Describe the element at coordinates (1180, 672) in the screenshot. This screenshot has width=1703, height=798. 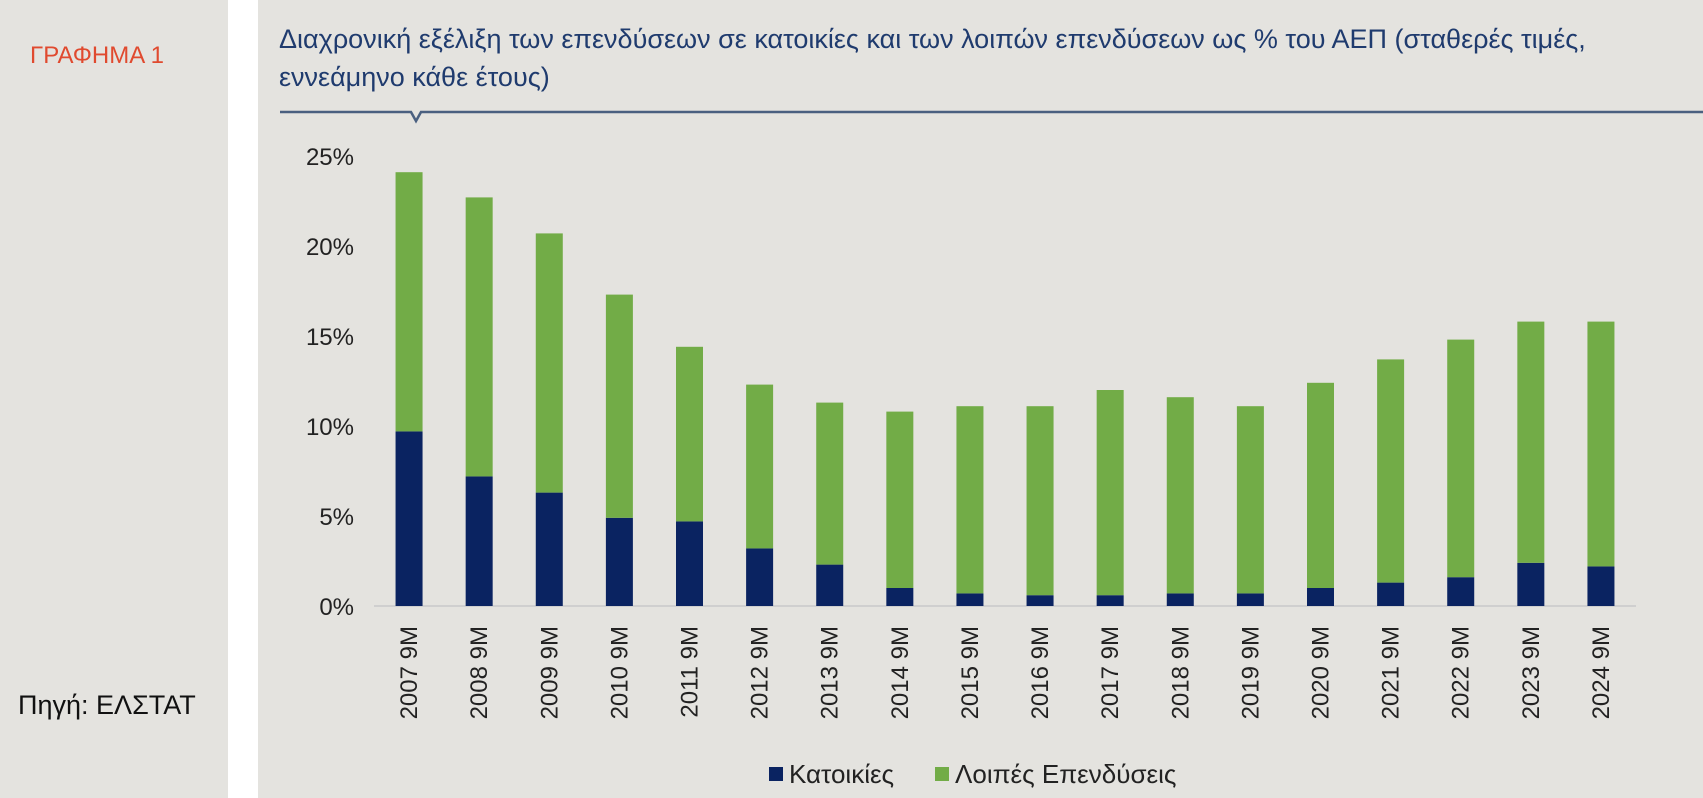
I see `x-tick-label: 2018 9M` at that location.